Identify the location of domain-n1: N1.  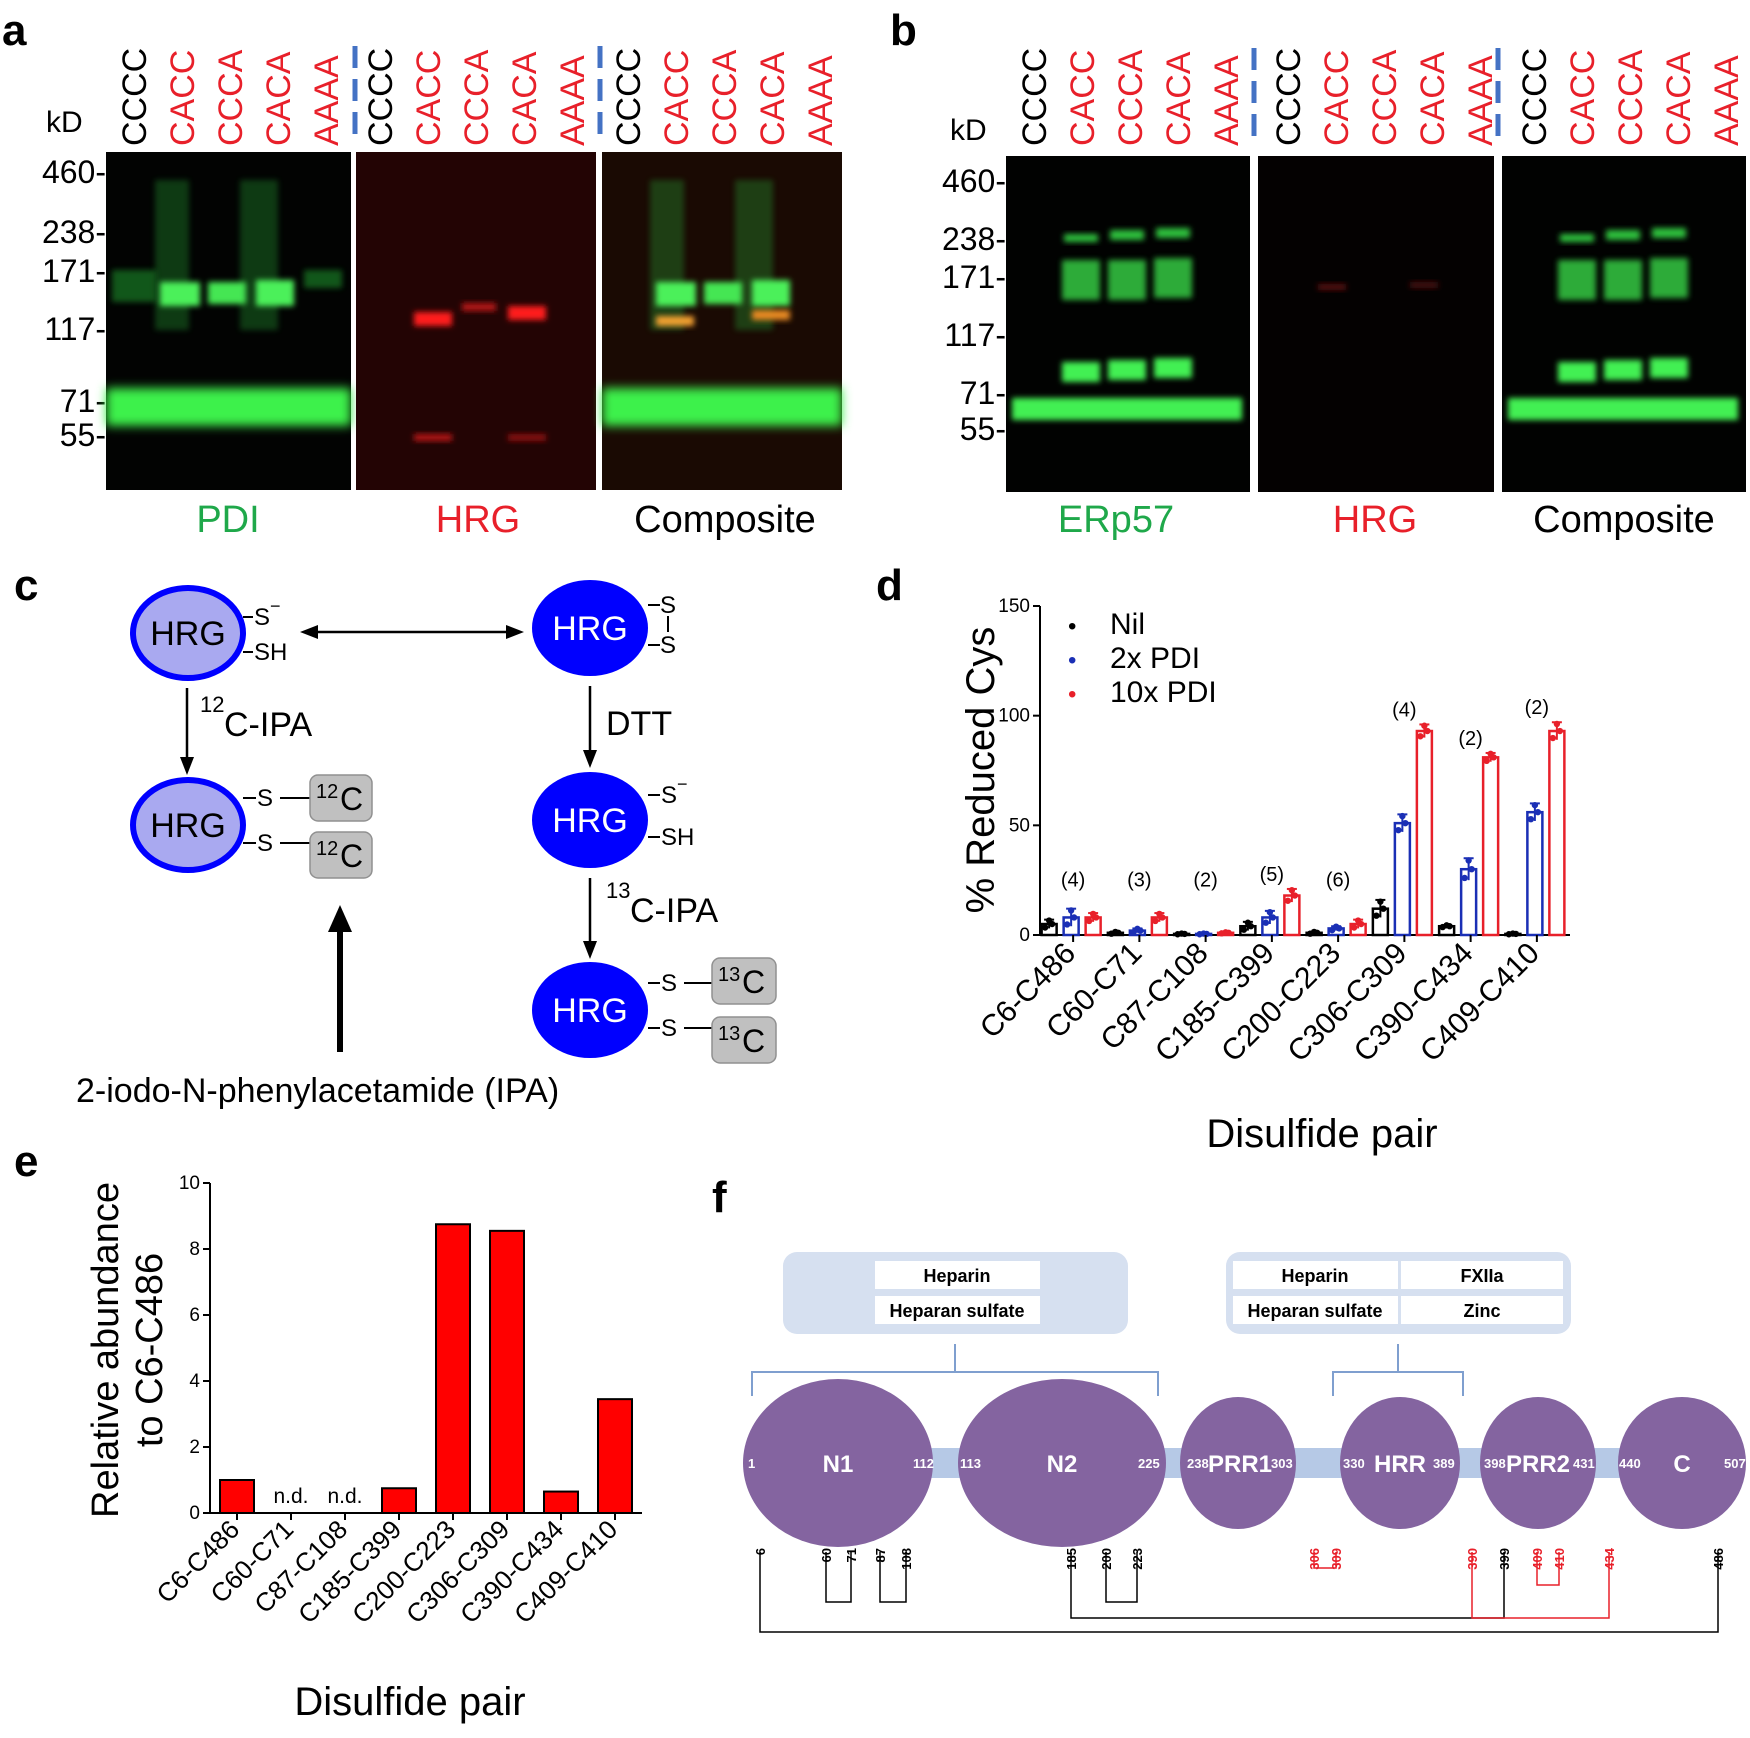
(838, 1463).